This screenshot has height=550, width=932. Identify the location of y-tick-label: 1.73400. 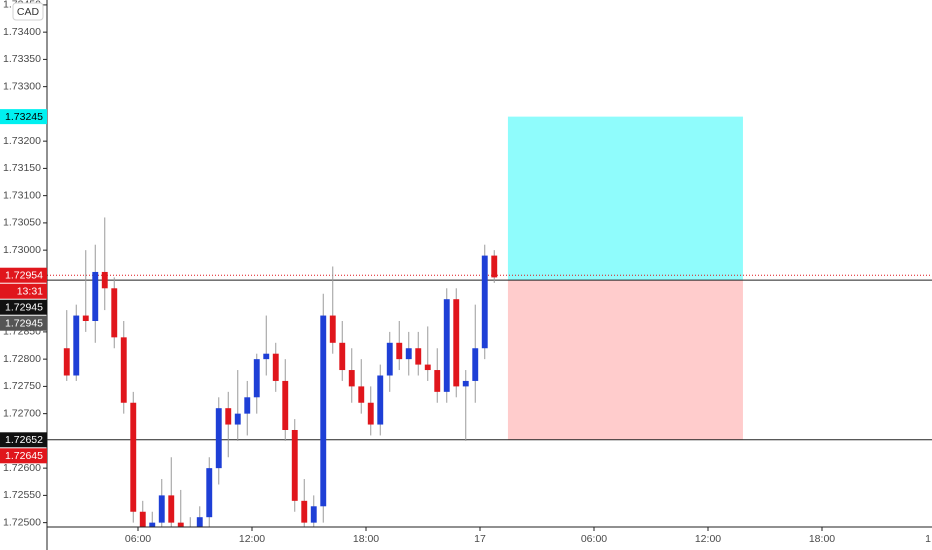
(22, 32).